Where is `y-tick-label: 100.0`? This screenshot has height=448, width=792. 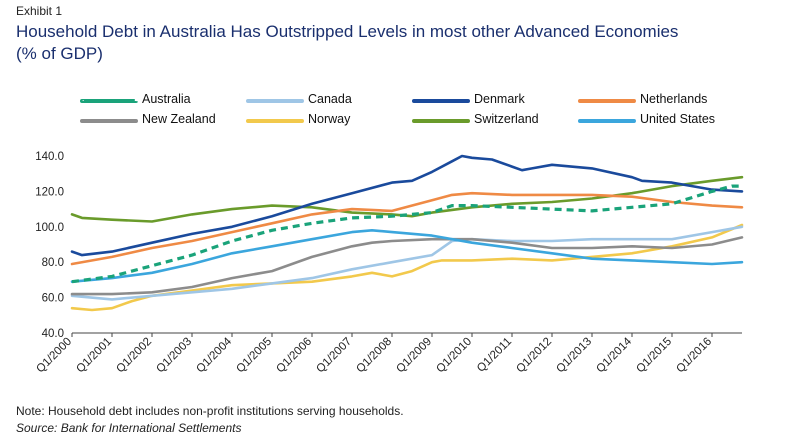 y-tick-label: 100.0 is located at coordinates (49, 228).